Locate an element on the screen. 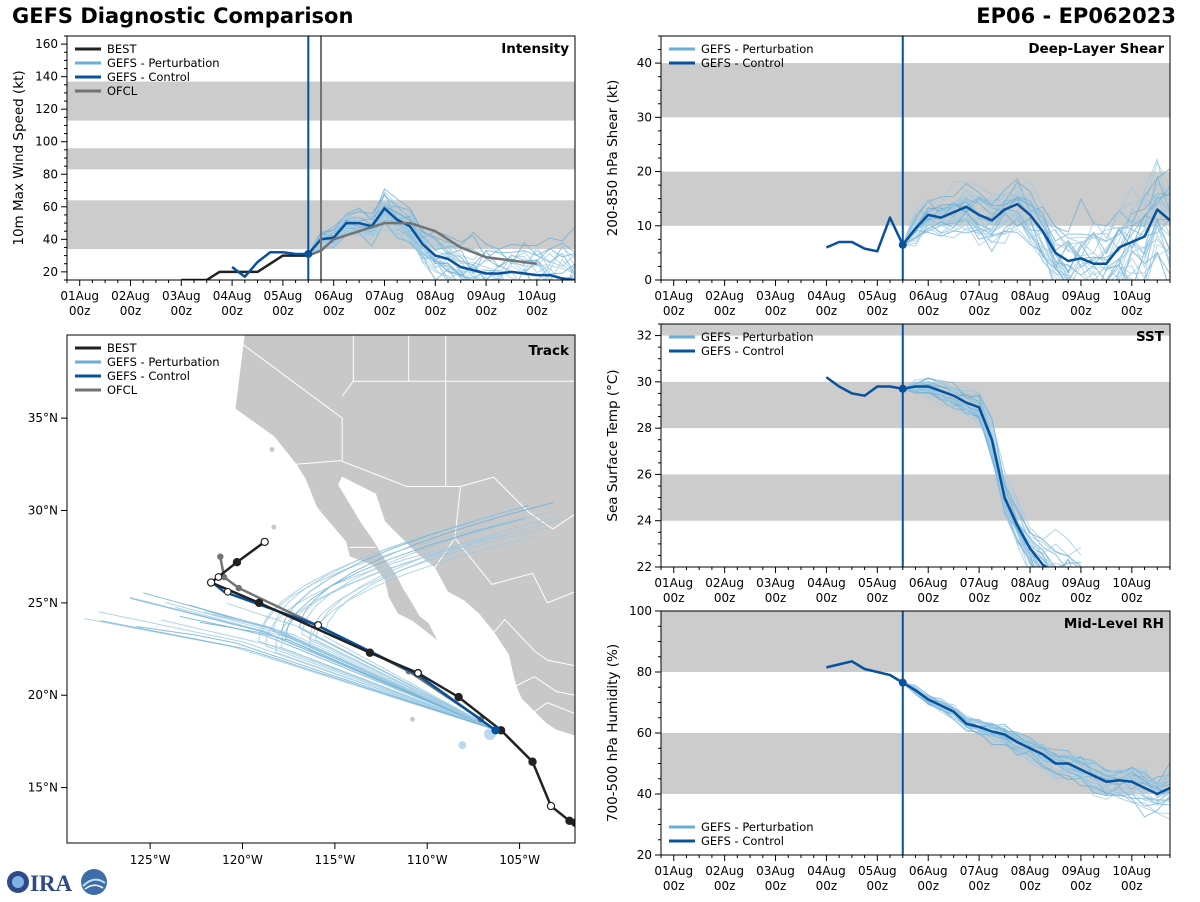 This screenshot has width=1200, height=902. rh-plot-area is located at coordinates (915, 715).